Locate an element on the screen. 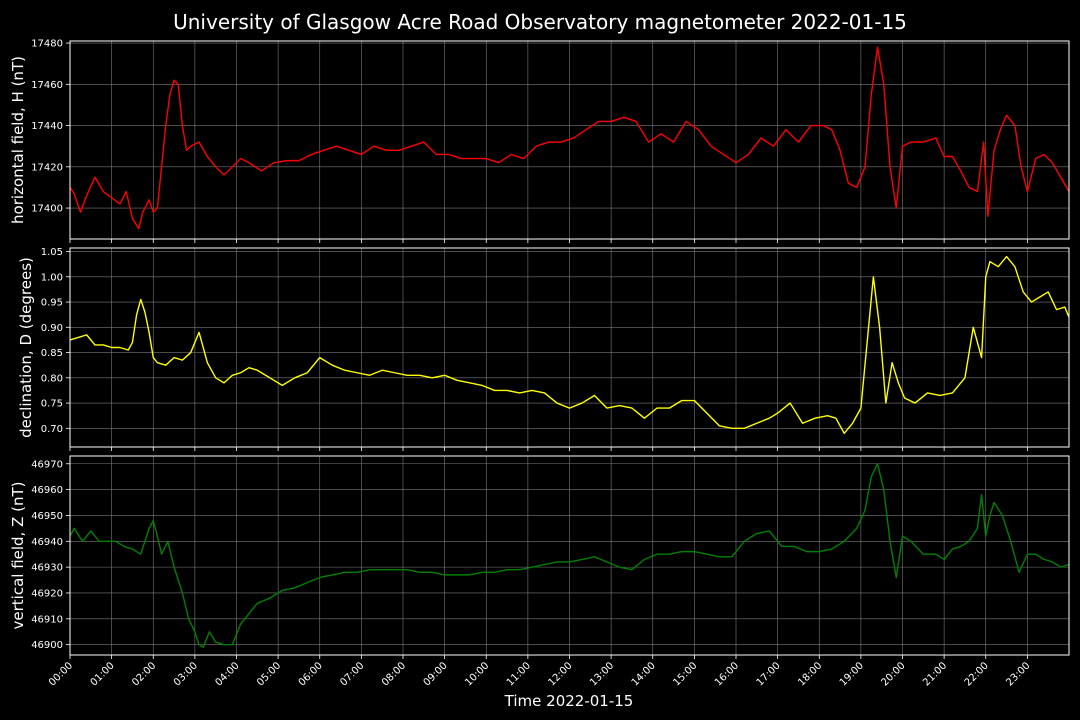  y-tick-label: 0.85 is located at coordinates (52, 353).